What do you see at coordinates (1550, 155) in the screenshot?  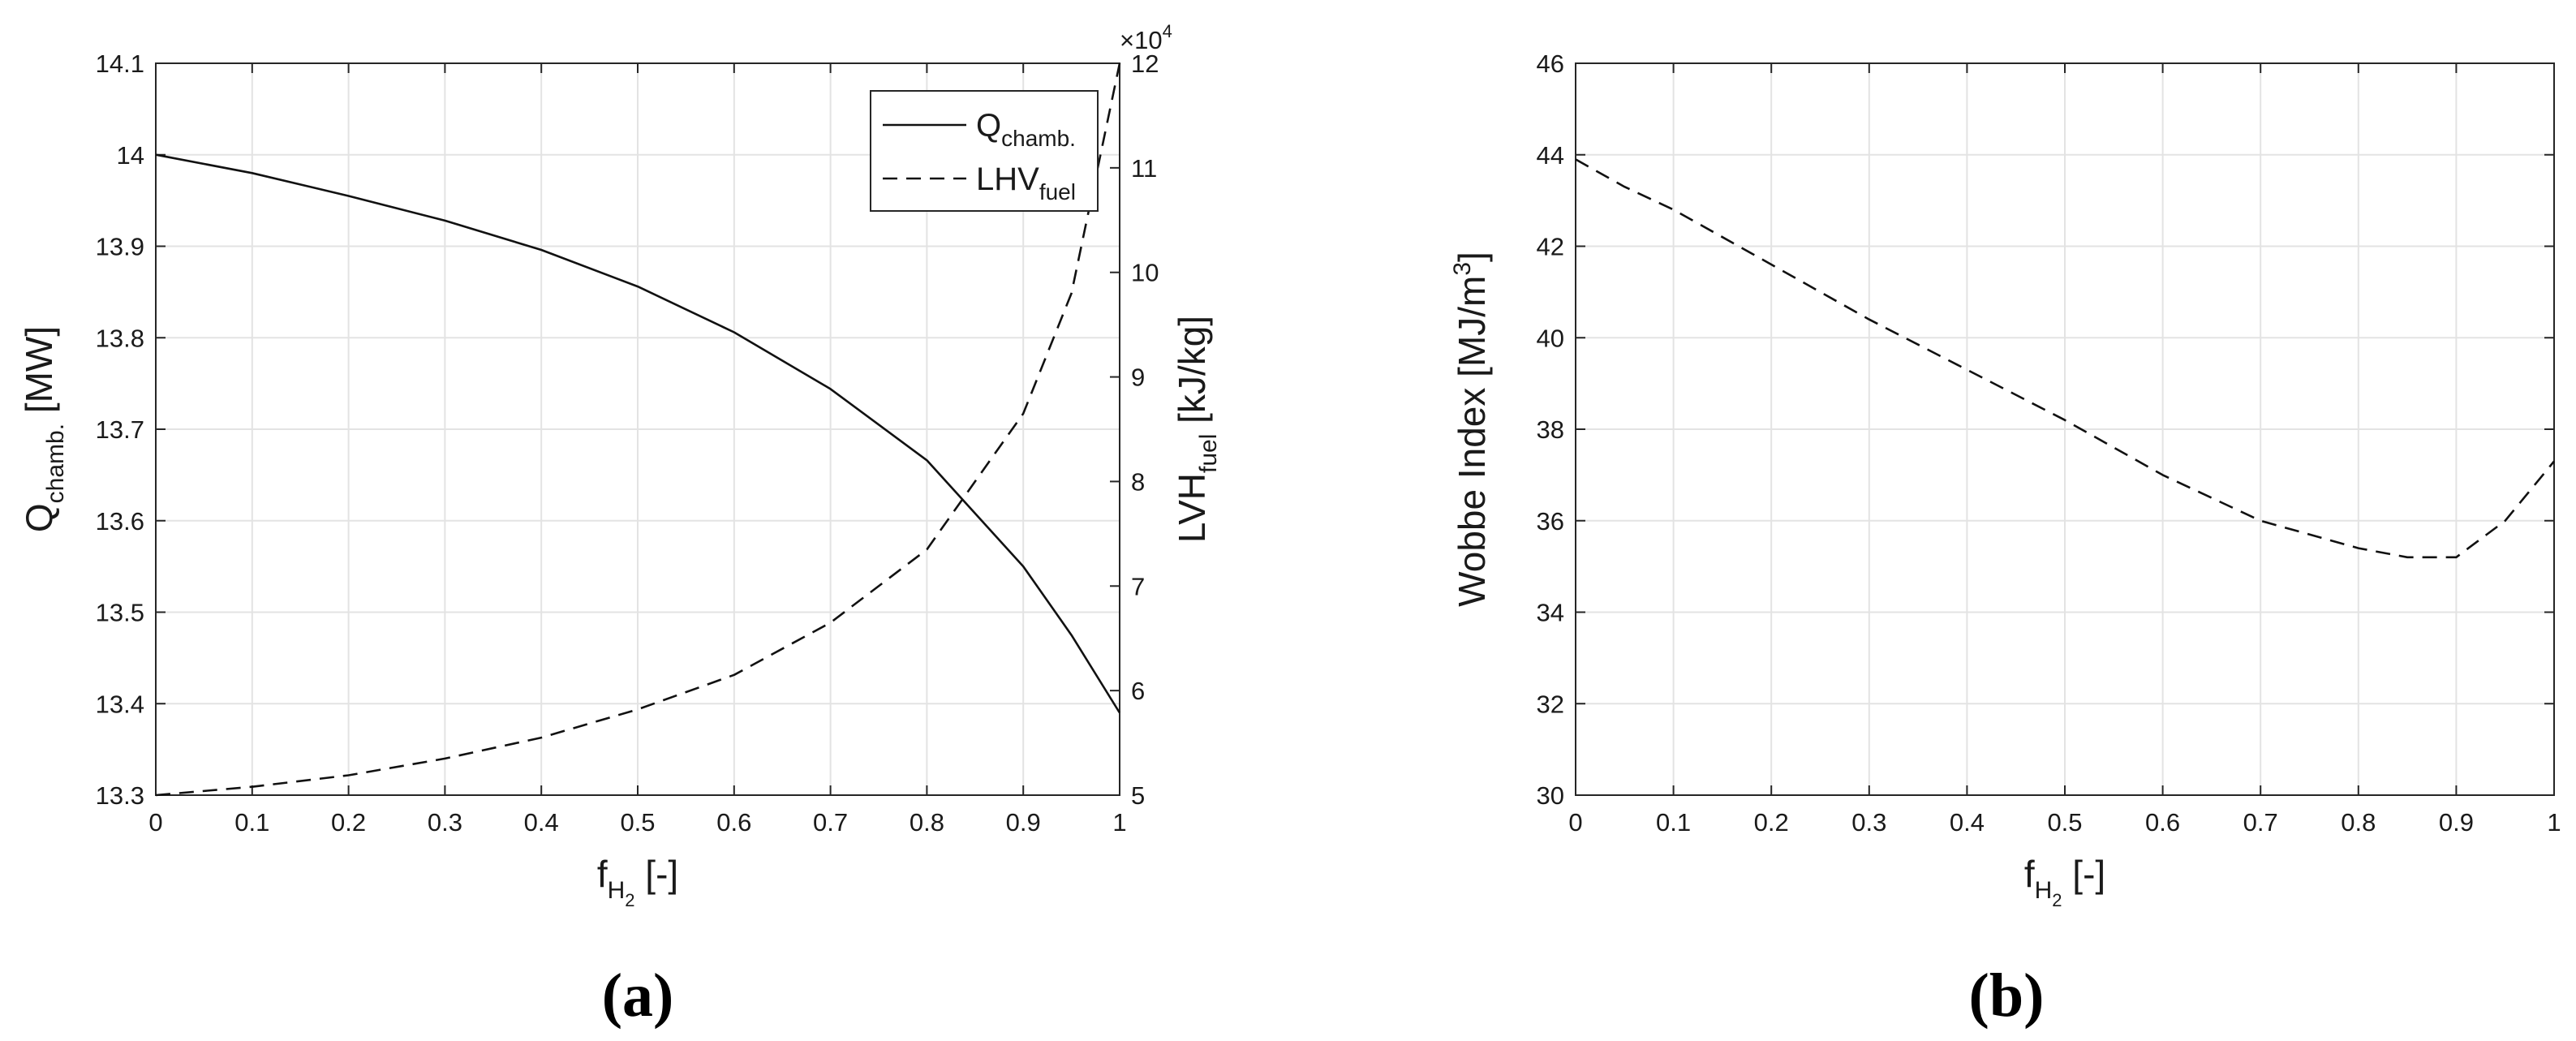 I see `y-tick-label: 44` at bounding box center [1550, 155].